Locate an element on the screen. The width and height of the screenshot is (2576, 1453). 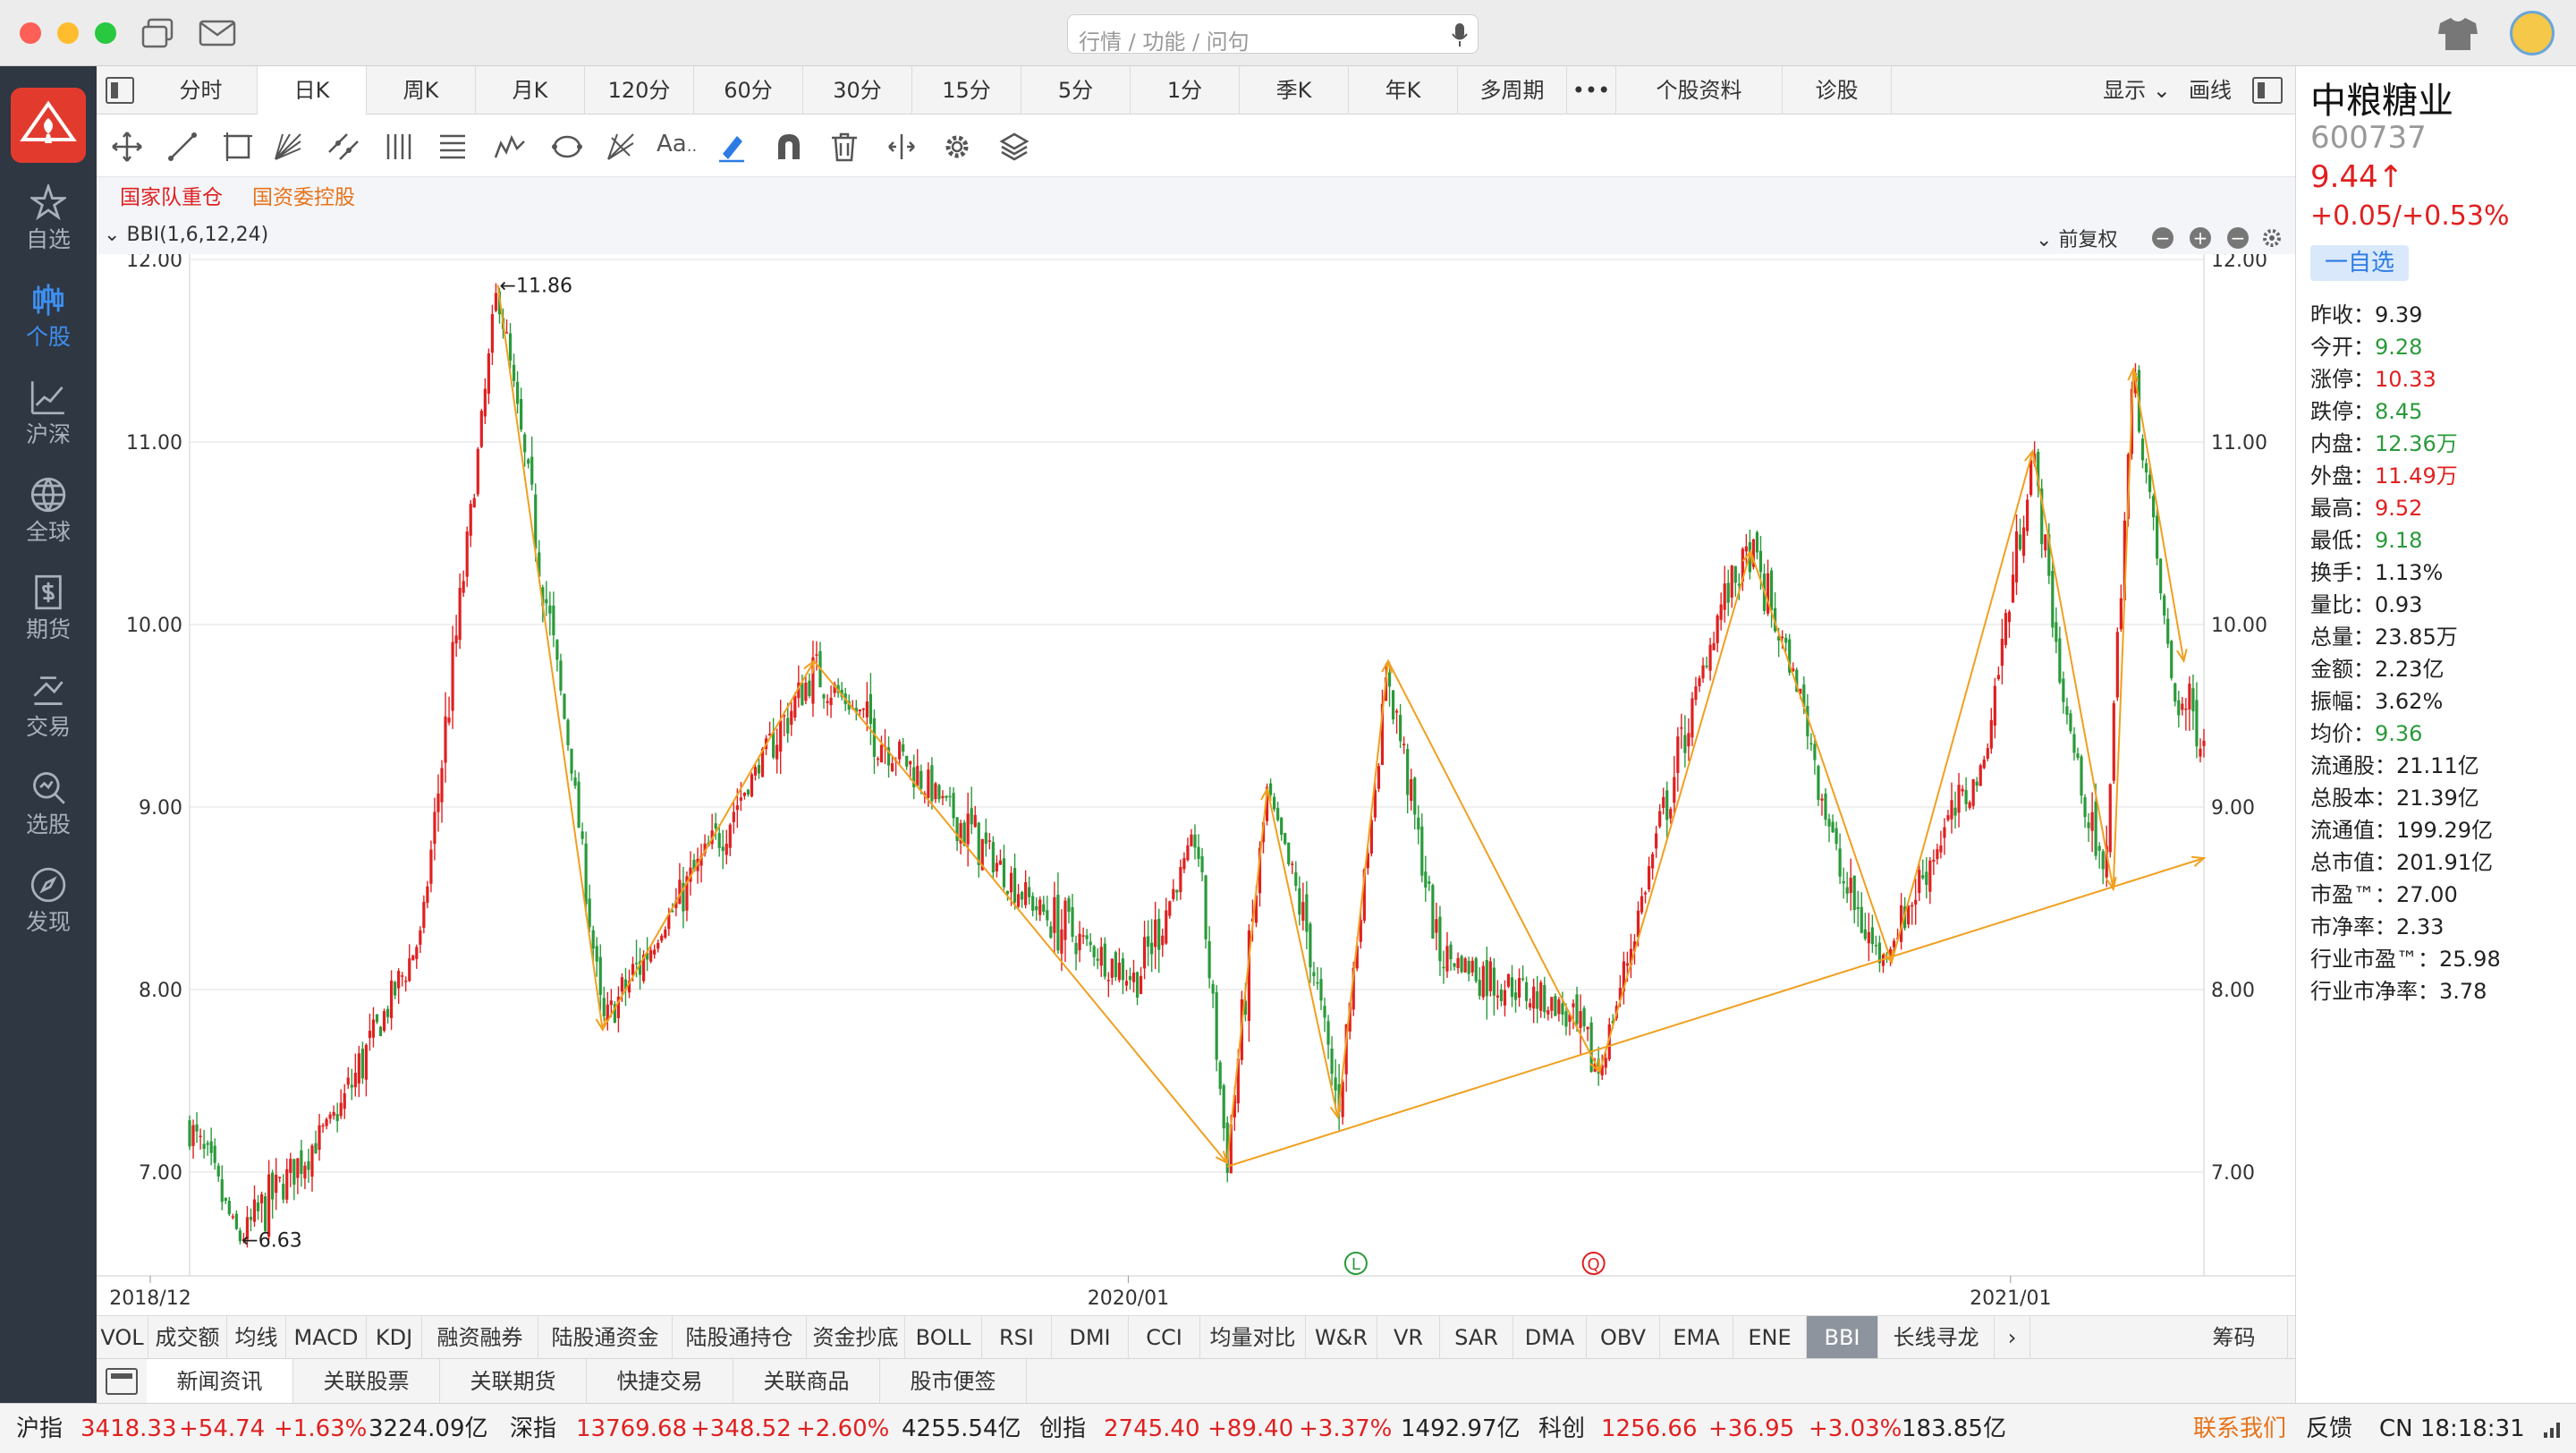
rectangle-tool-icon is located at coordinates (238, 147).